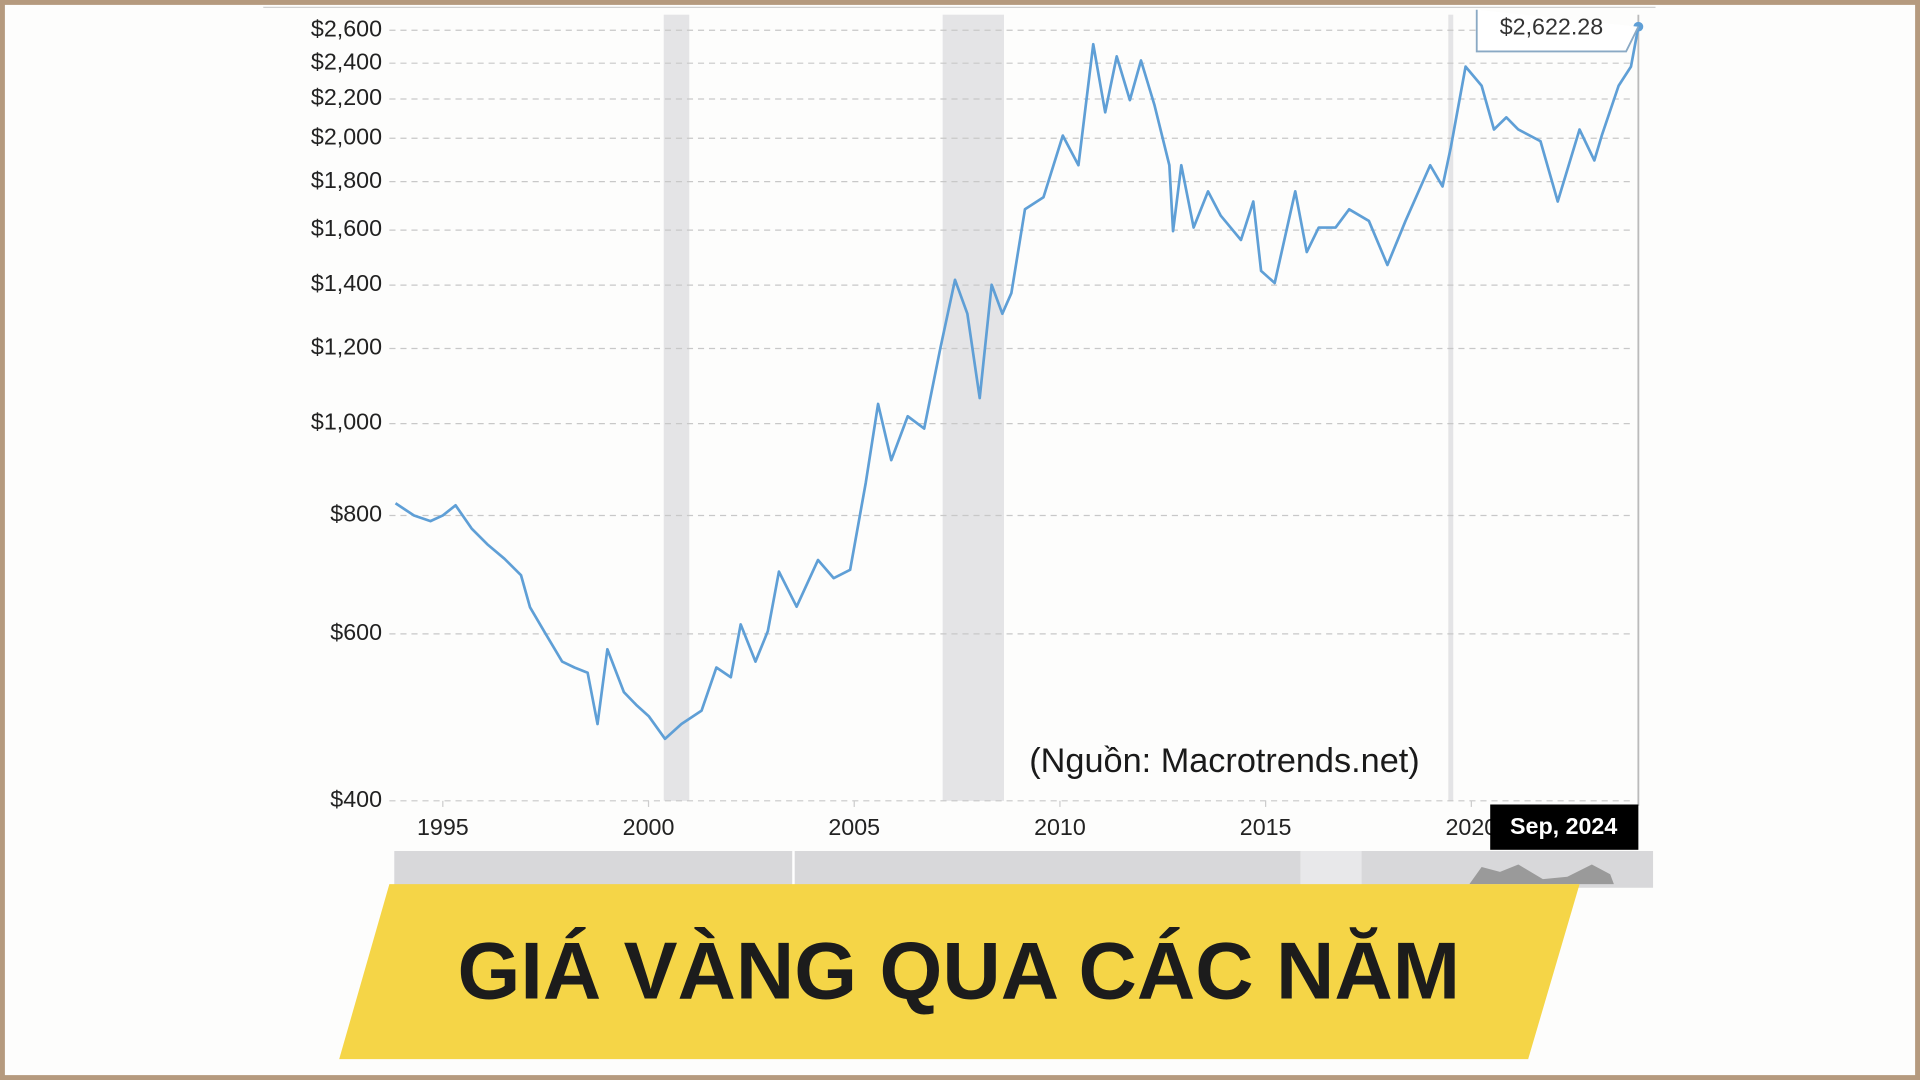 Image resolution: width=1920 pixels, height=1080 pixels. Describe the element at coordinates (346, 422) in the screenshot. I see `y-tick-label: $1,000` at that location.